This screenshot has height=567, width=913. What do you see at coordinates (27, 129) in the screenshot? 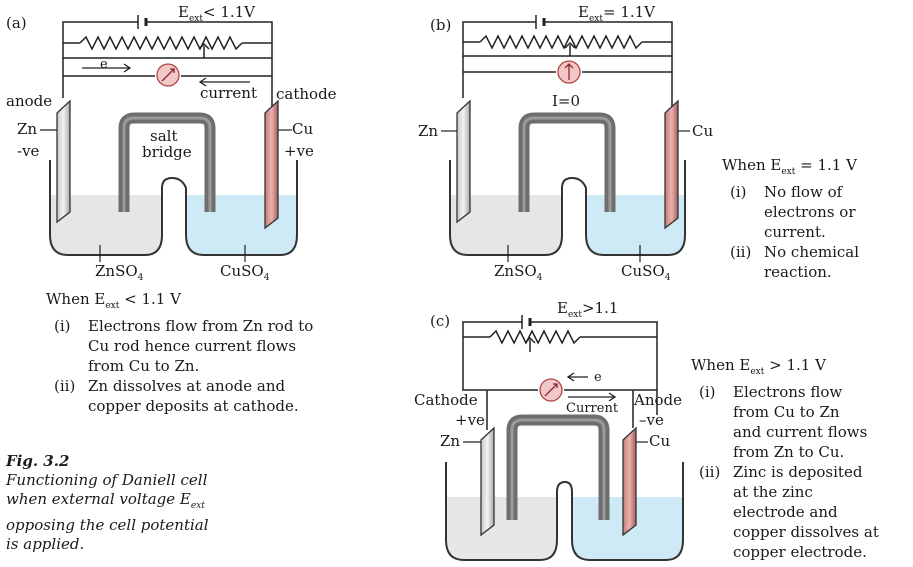
I see `panel-a-zn-label: Zn` at bounding box center [27, 129].